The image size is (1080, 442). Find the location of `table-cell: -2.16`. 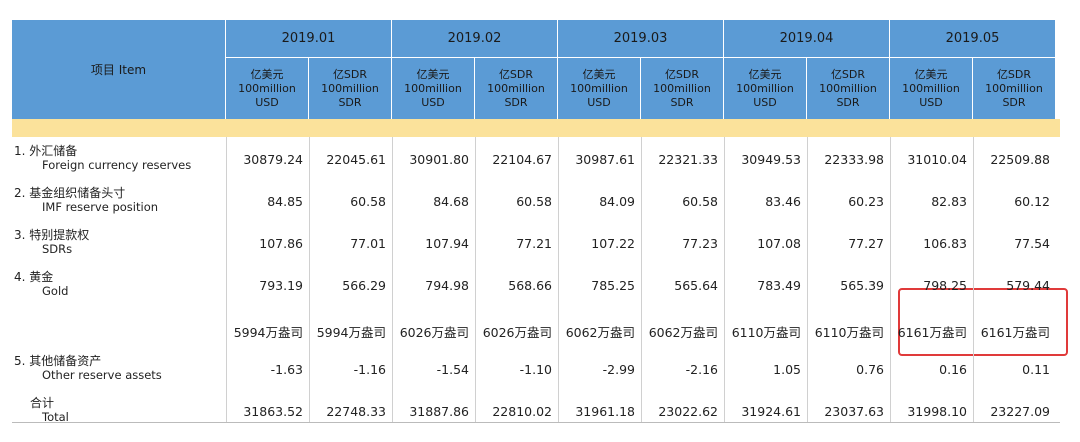

table-cell: -2.16 is located at coordinates (701, 369).